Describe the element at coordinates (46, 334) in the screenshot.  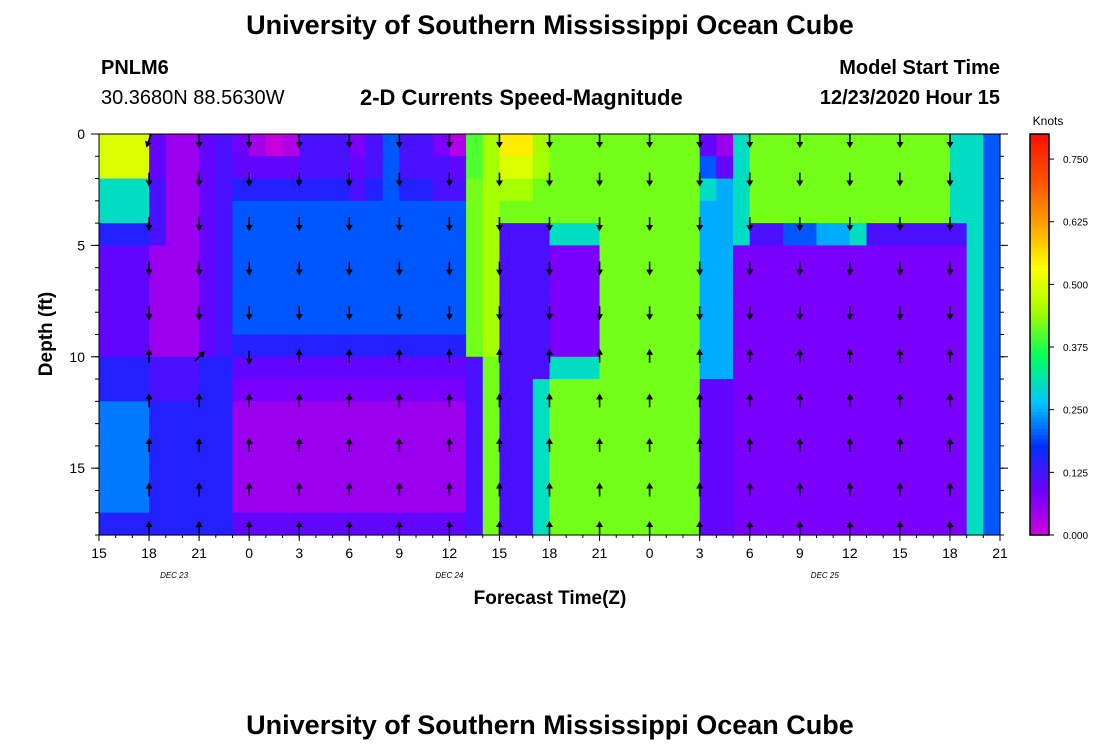
I see `y-axis-label: Depth (ft)` at that location.